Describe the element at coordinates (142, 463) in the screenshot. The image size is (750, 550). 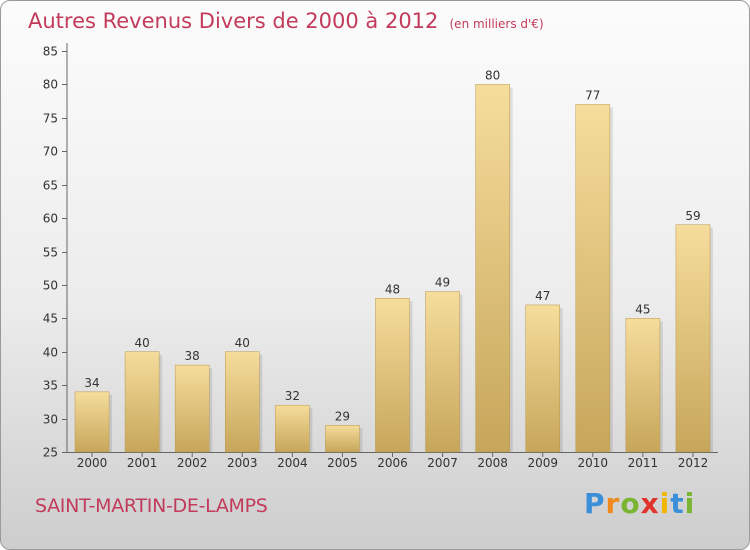
I see `x-tick-label: 2001` at that location.